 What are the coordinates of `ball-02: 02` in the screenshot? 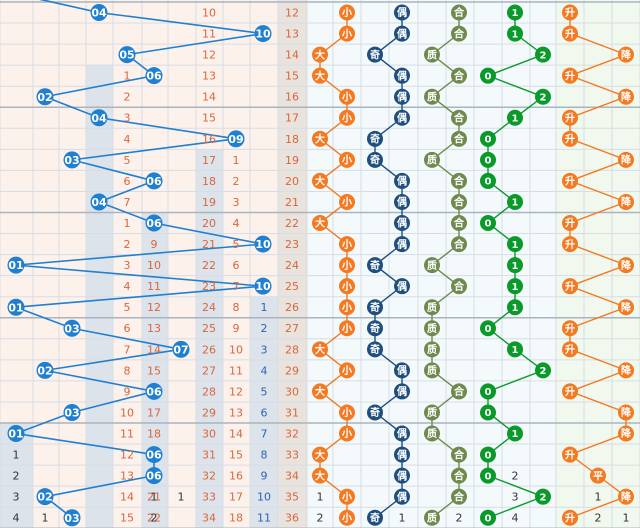 It's located at (45, 97).